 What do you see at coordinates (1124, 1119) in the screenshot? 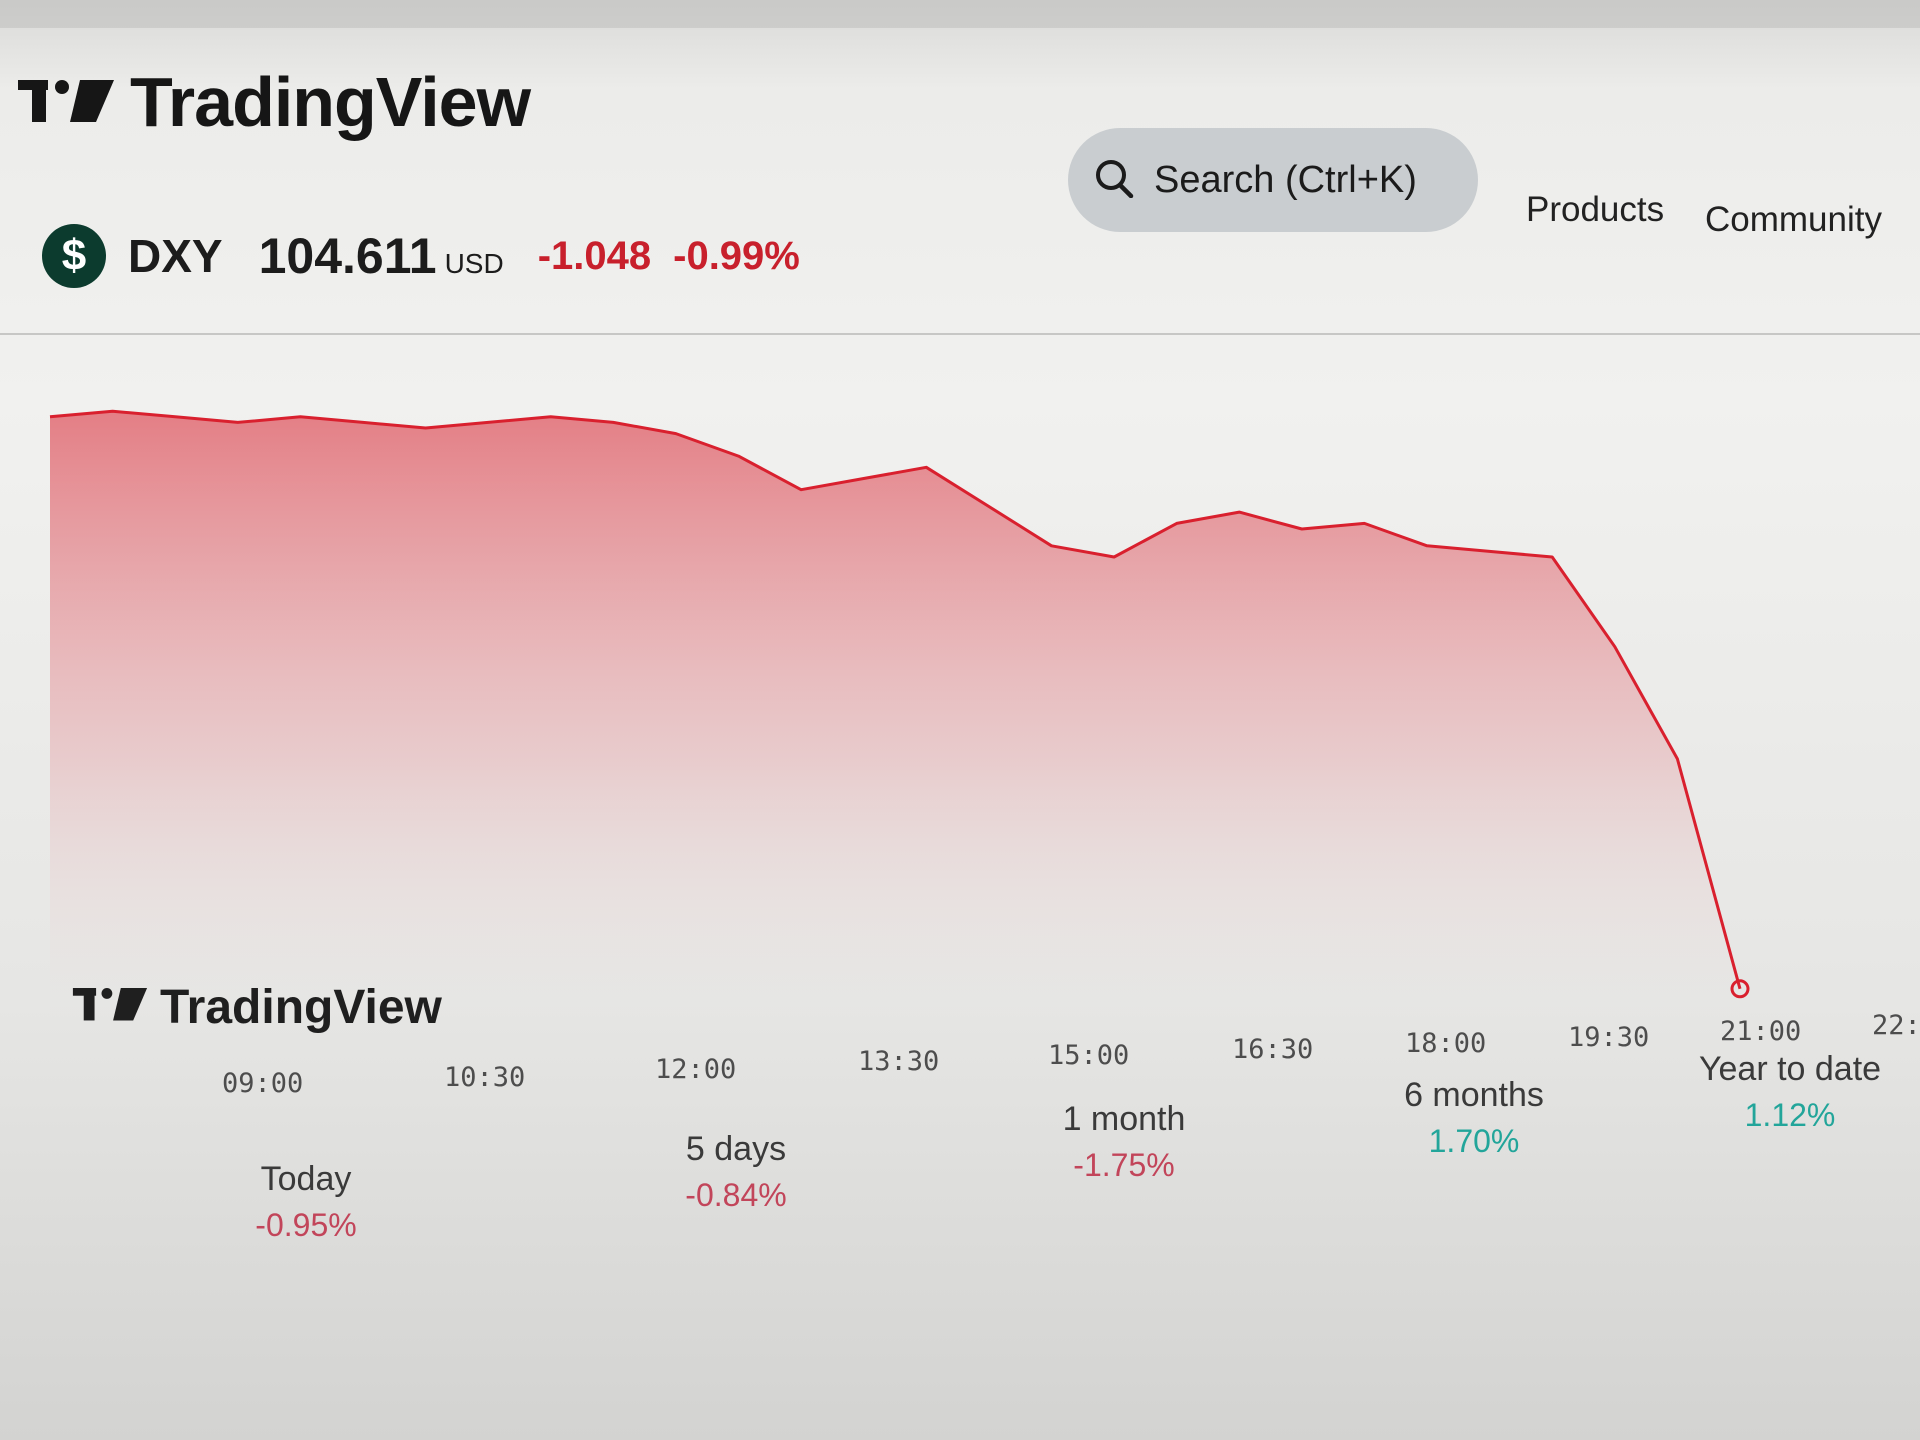
I see `perf-label: 1 month` at bounding box center [1124, 1119].